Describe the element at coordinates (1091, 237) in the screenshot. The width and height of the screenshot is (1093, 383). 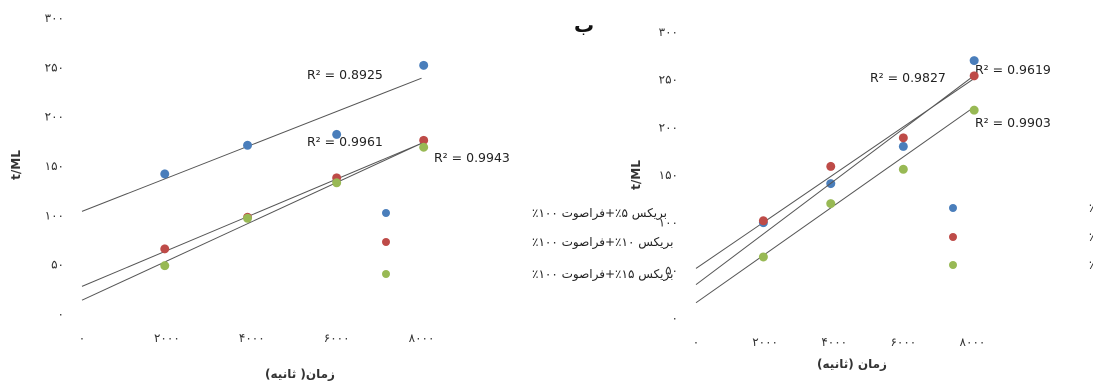
I see `legend-label: بریکس ۱۰٪+فراصوت ۵۰٪` at that location.